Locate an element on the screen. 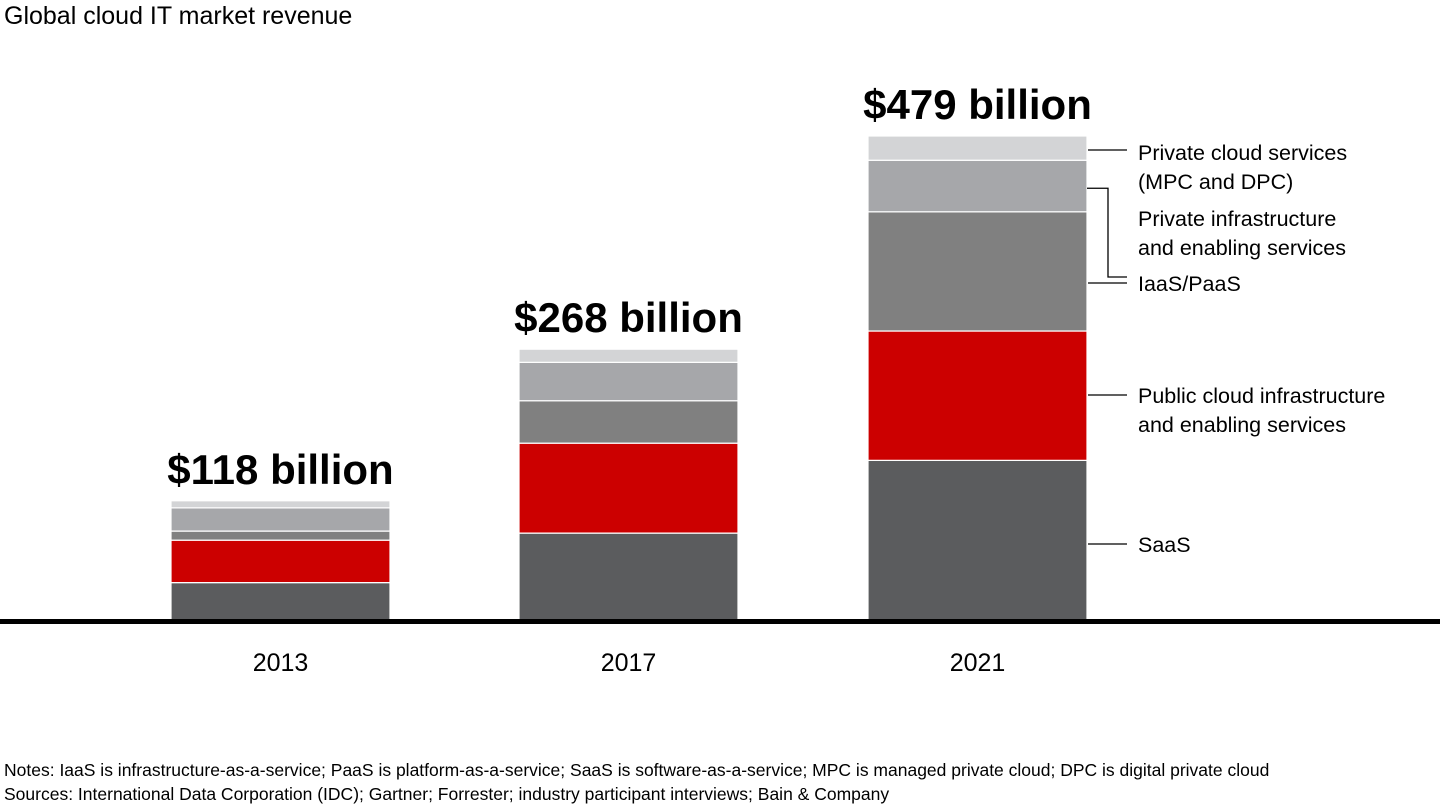 The height and width of the screenshot is (810, 1440). x-tick-label-2013: 2013 is located at coordinates (281, 663).